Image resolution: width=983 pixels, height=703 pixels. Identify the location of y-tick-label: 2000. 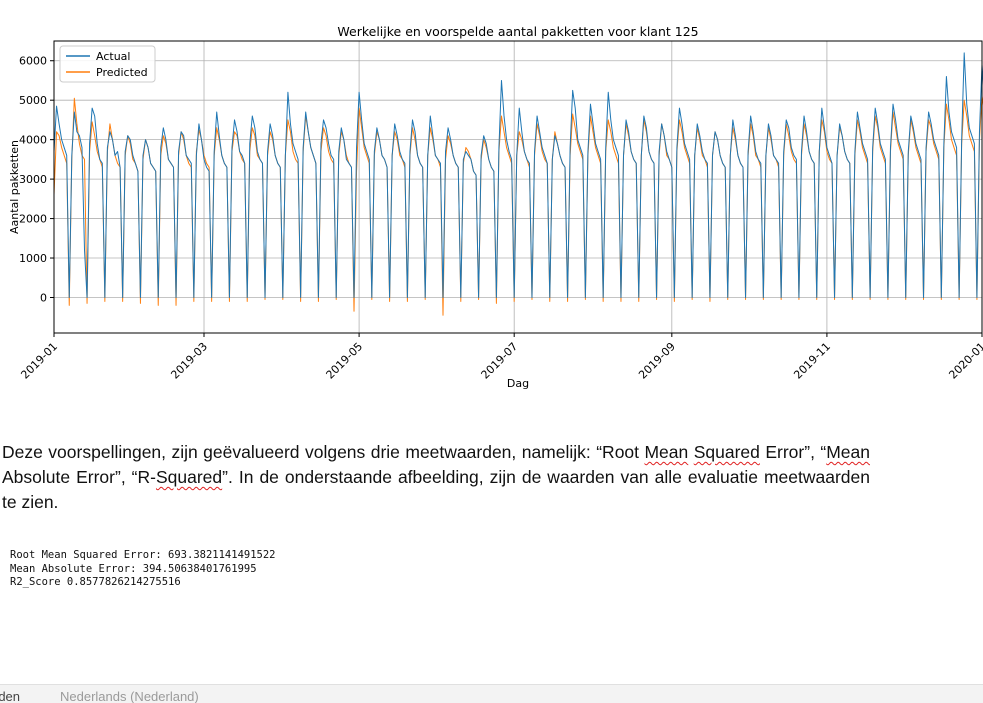
(33, 219).